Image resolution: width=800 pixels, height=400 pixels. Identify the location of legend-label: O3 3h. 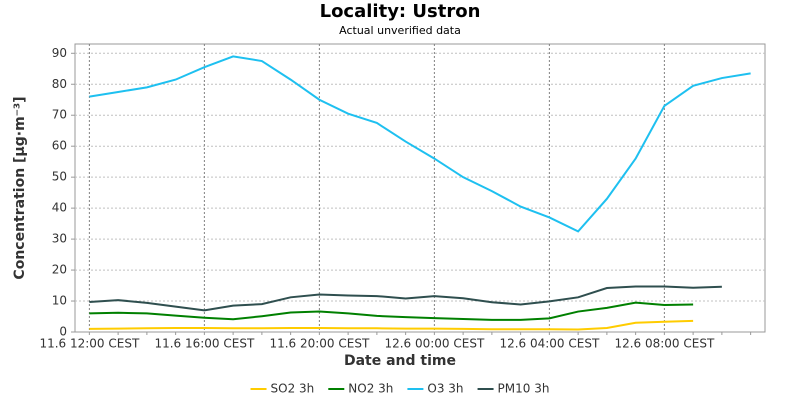
(445, 389).